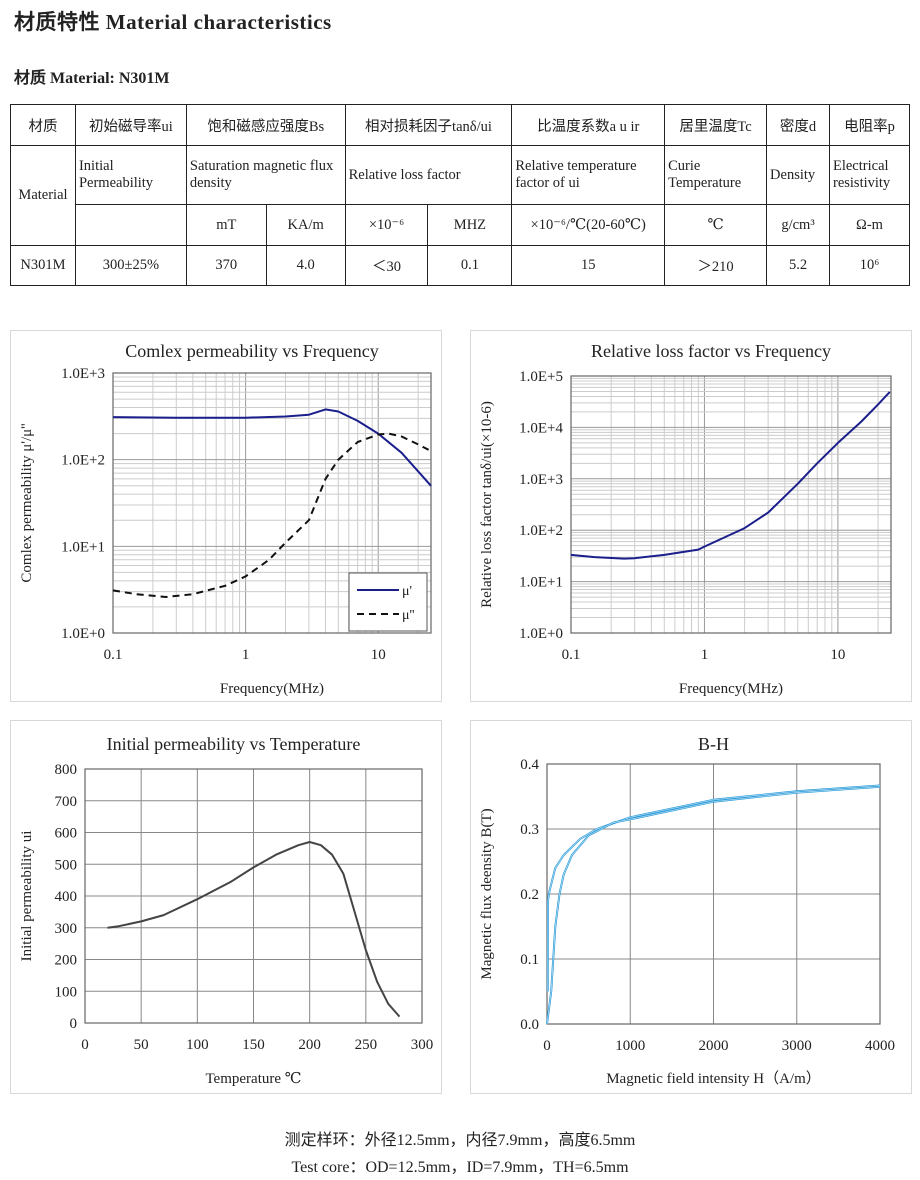 The image size is (920, 1180). Describe the element at coordinates (541, 428) in the screenshot. I see `y-tick-label: 1.0E+4` at that location.